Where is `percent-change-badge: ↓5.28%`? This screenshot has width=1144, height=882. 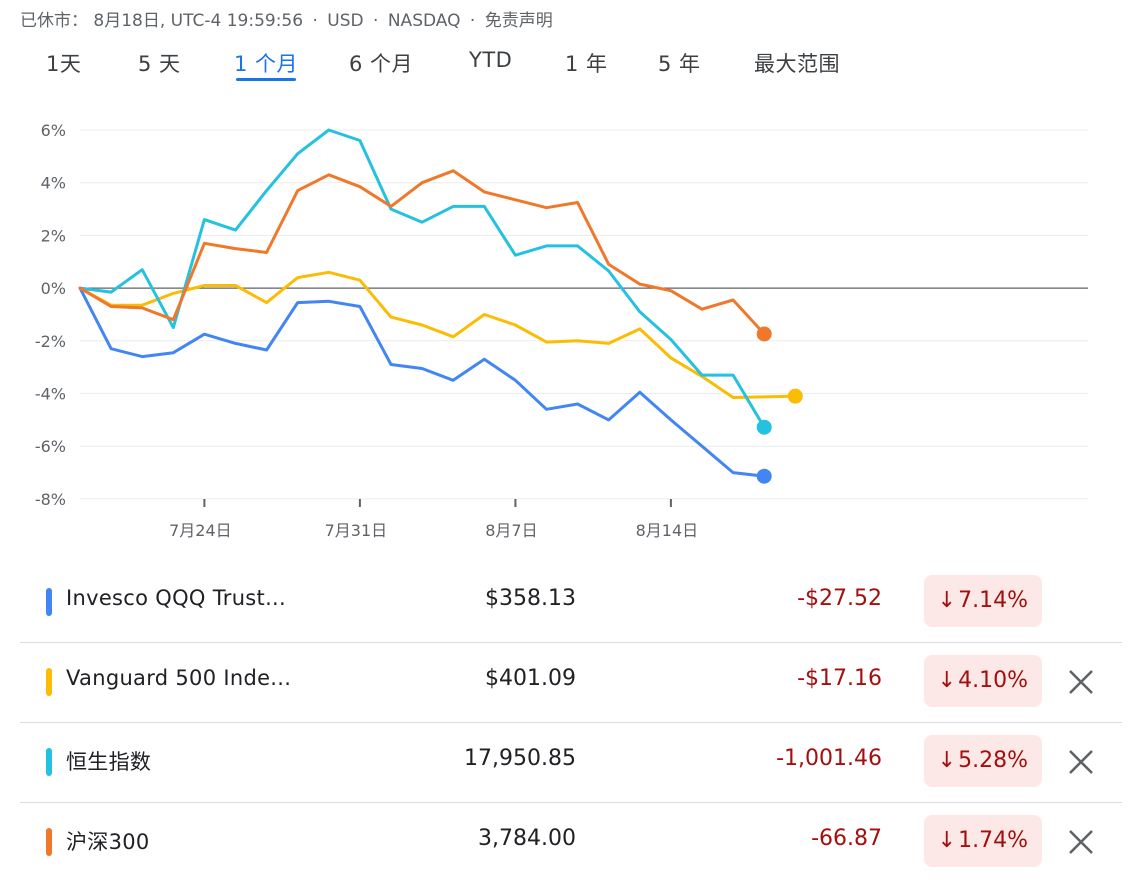
percent-change-badge: ↓5.28% is located at coordinates (982, 761).